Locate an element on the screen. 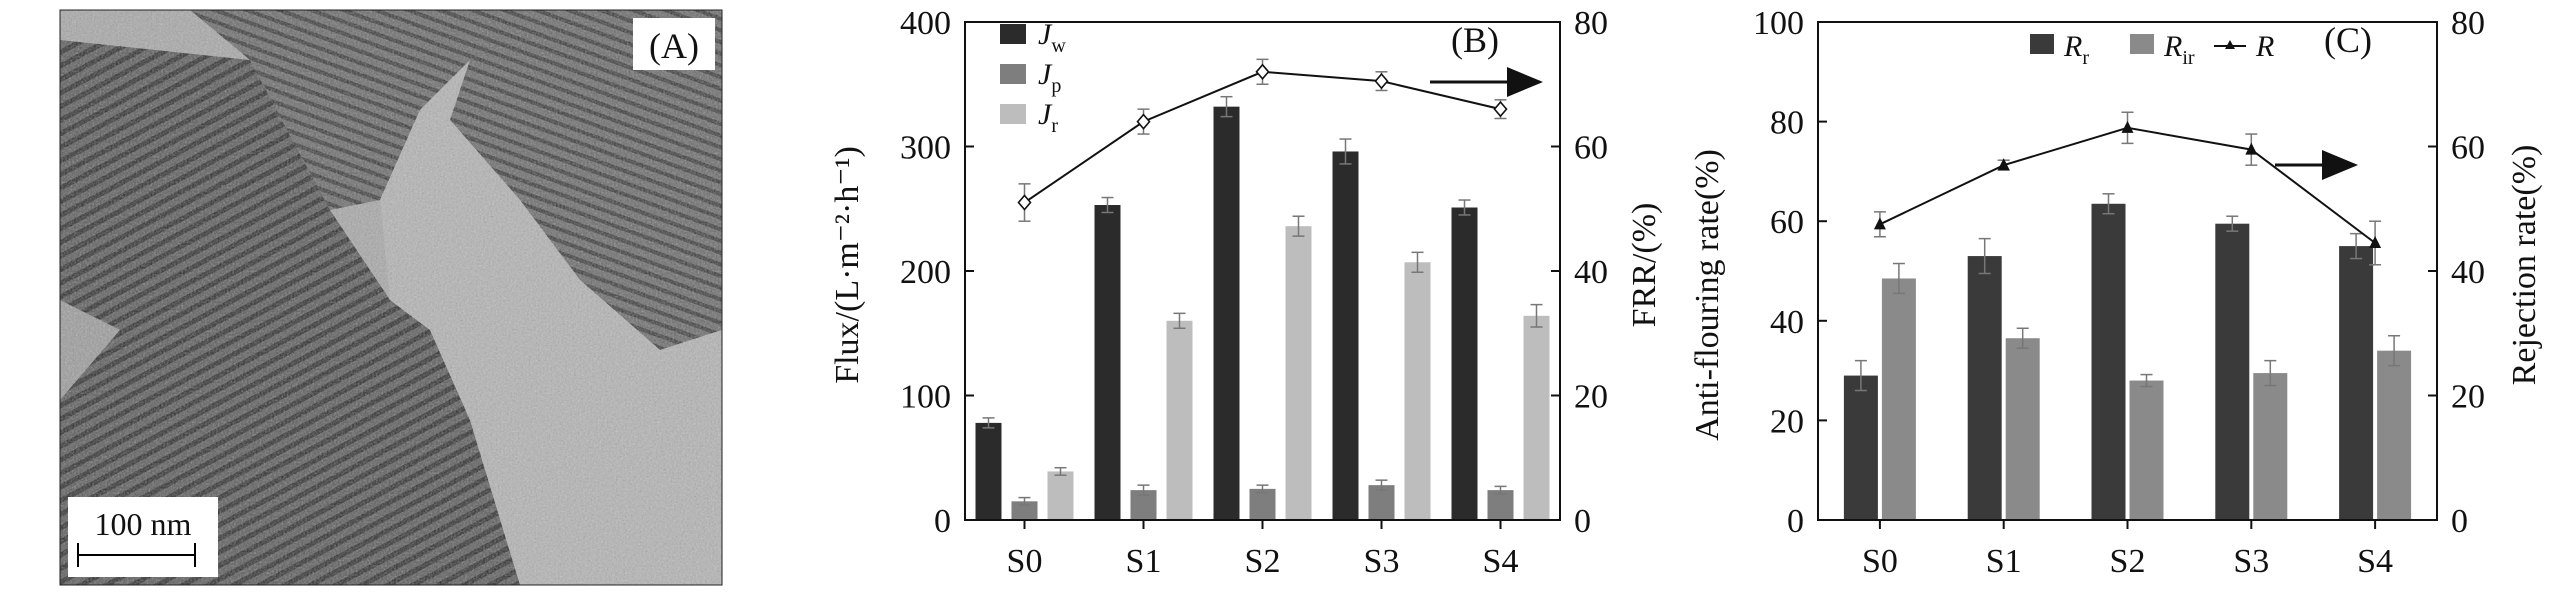  panel-a-label-box is located at coordinates (674, 44).